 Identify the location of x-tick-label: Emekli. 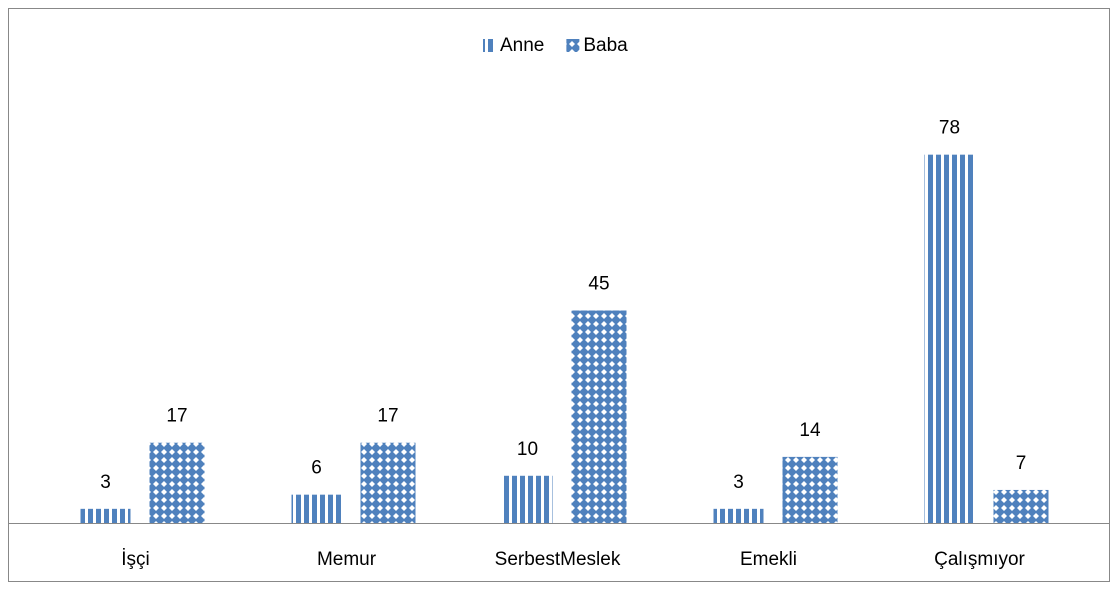
(768, 559).